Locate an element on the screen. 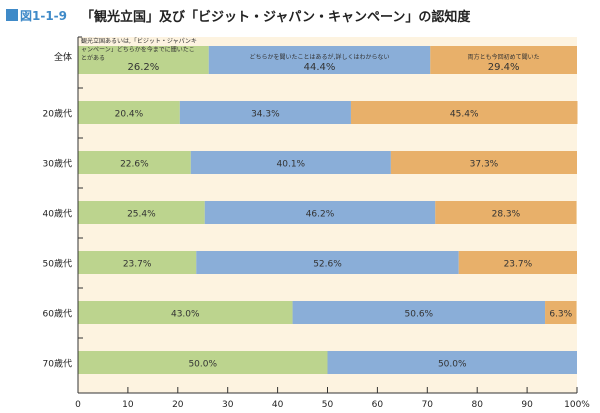 The image size is (600, 413). data-label: 43.0% is located at coordinates (185, 315).